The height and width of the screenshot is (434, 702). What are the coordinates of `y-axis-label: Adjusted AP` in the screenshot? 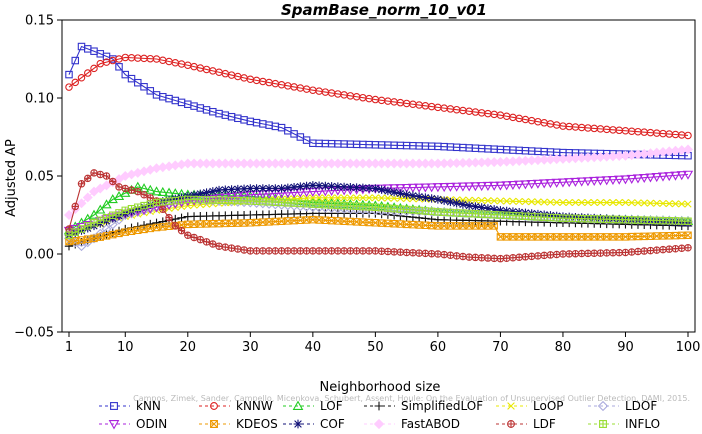 It's located at (11, 178).